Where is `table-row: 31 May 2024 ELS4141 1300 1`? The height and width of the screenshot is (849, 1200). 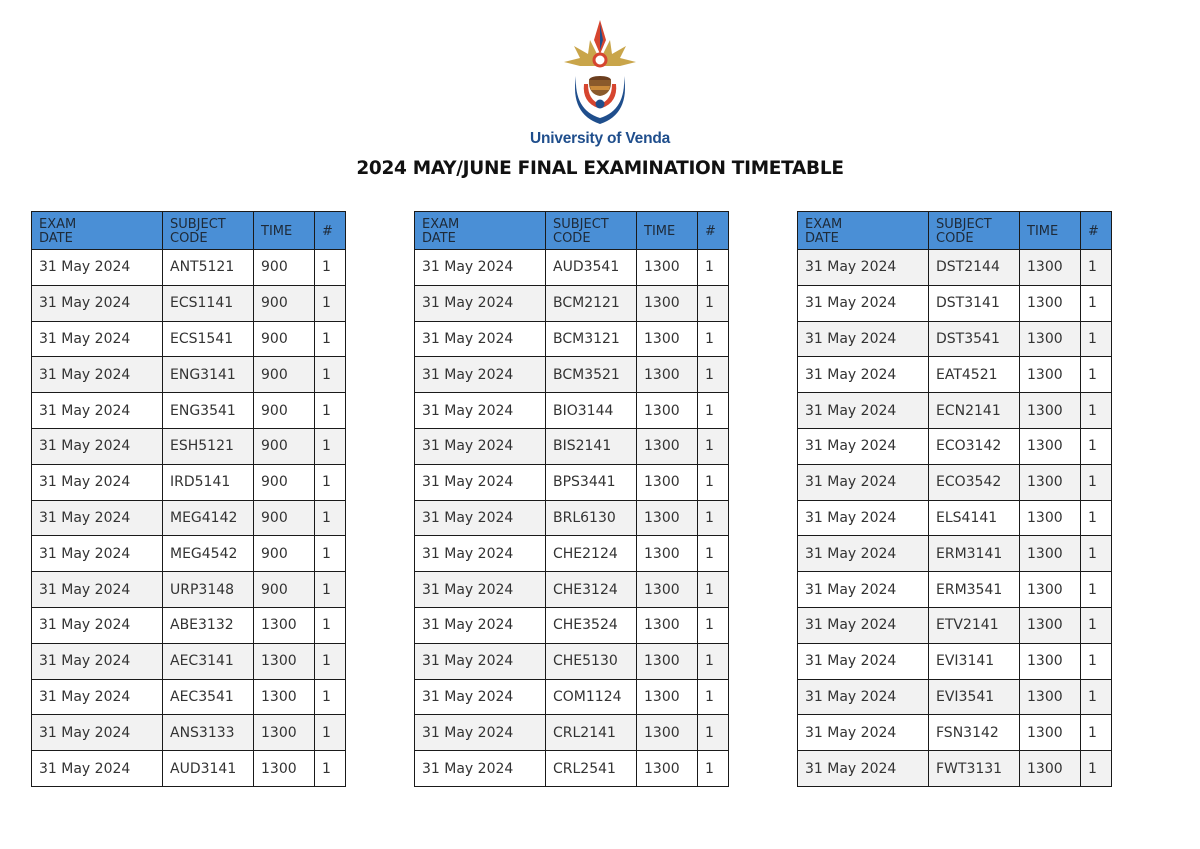 table-row: 31 May 2024 ELS4141 1300 1 is located at coordinates (954, 518).